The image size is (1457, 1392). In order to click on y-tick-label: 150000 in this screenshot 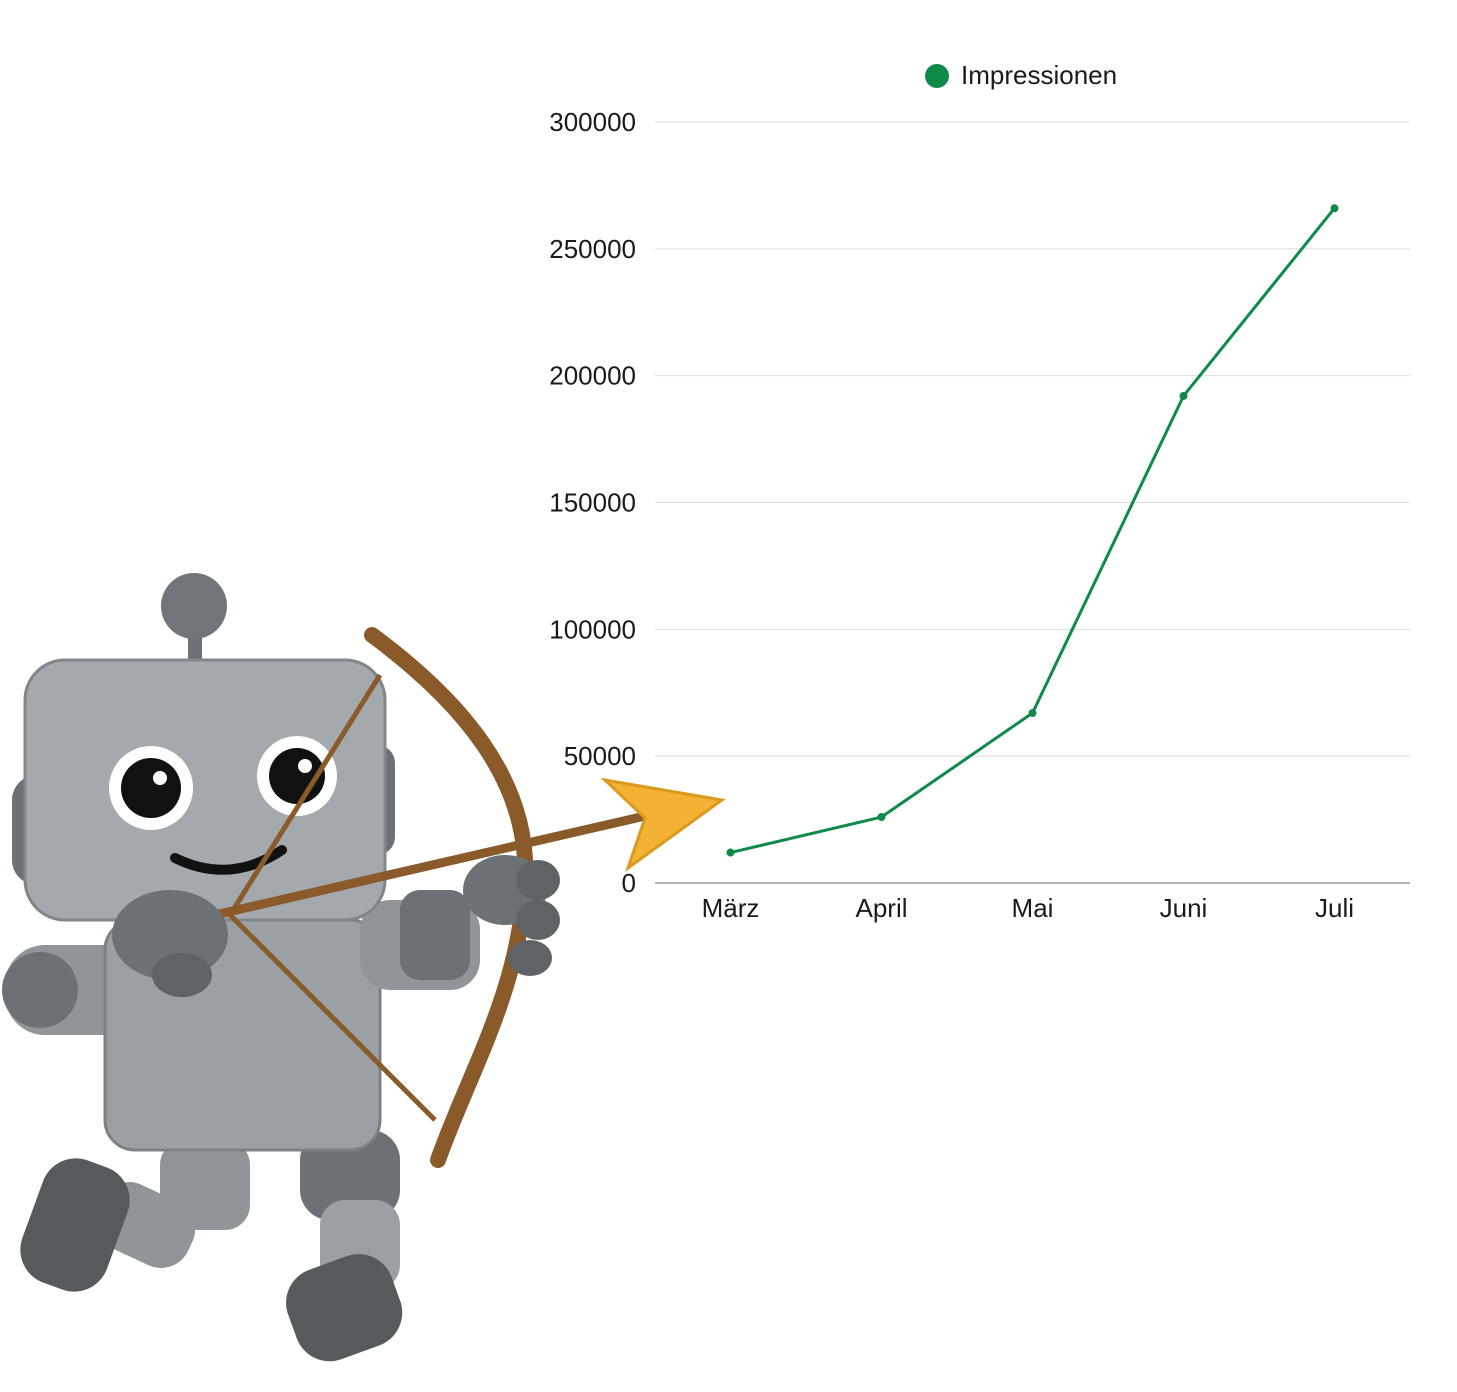, I will do `click(592, 503)`.